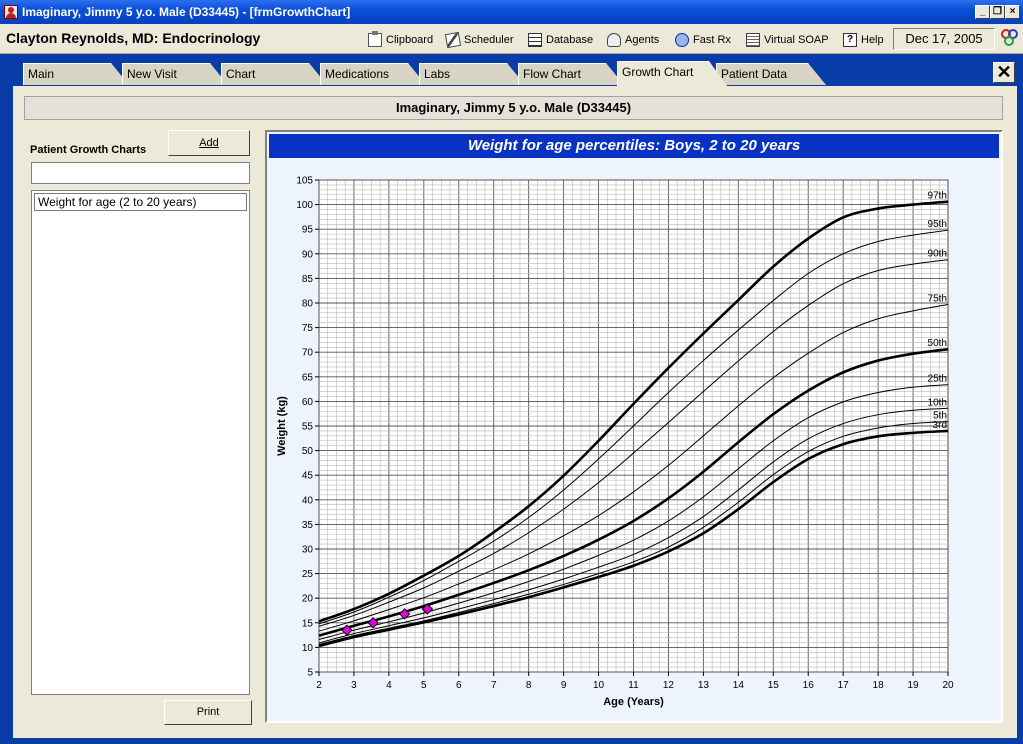 This screenshot has height=744, width=1023. I want to click on tab-chart: Chart, so click(274, 74).